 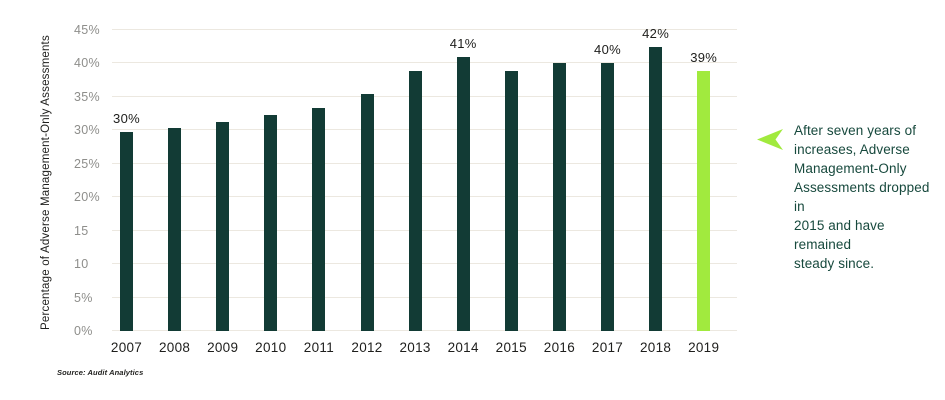 What do you see at coordinates (87, 96) in the screenshot?
I see `y-tick-label: 35%` at bounding box center [87, 96].